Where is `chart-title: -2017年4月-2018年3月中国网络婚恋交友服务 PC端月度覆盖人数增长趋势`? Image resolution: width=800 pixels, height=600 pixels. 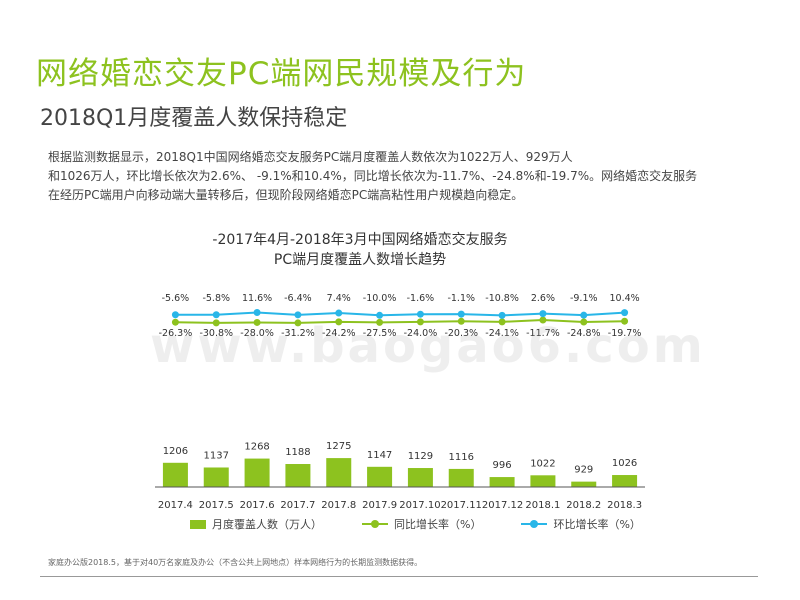
chart-title: -2017年4月-2018年3月中国网络婚恋交友服务 PC端月度覆盖人数增长趋势 is located at coordinates (360, 250).